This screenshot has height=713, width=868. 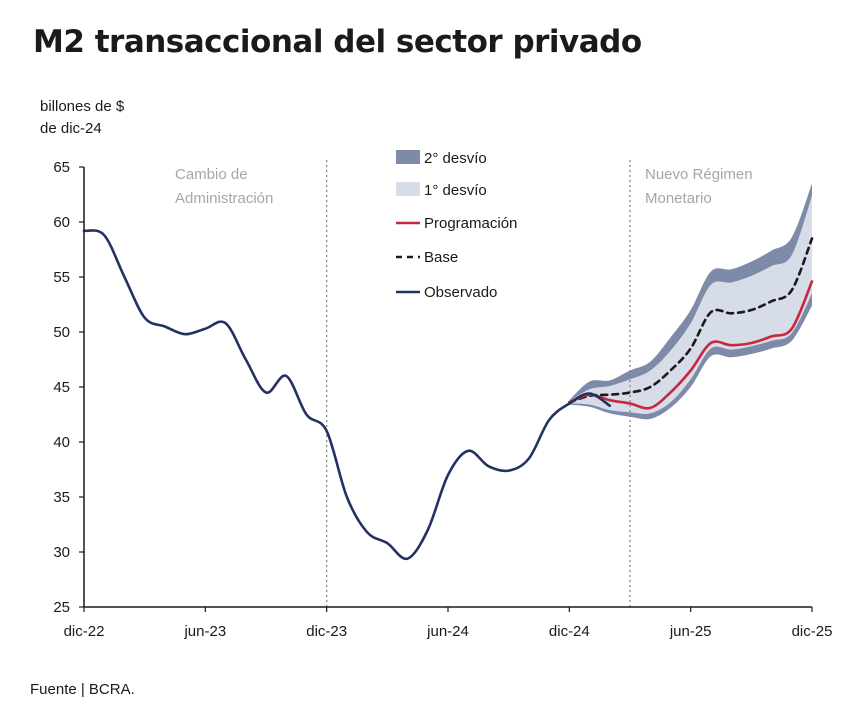 I want to click on source-note: Fuente | BCRA., so click(x=82, y=689).